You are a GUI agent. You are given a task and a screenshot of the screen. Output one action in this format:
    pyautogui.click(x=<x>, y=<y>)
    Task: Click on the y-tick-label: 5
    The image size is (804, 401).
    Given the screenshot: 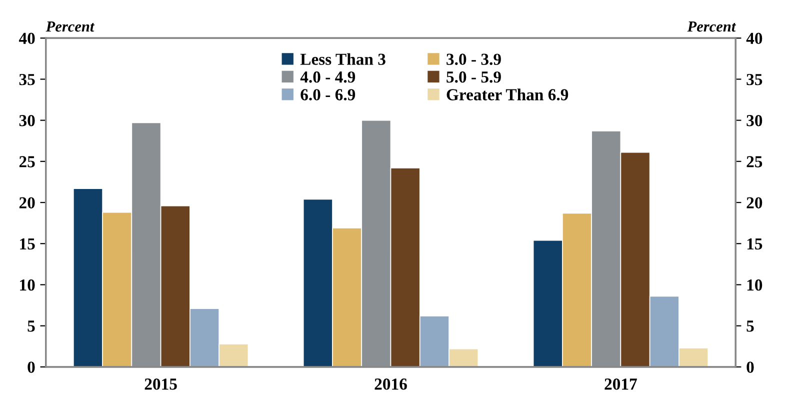 What is the action you would take?
    pyautogui.click(x=31, y=326)
    